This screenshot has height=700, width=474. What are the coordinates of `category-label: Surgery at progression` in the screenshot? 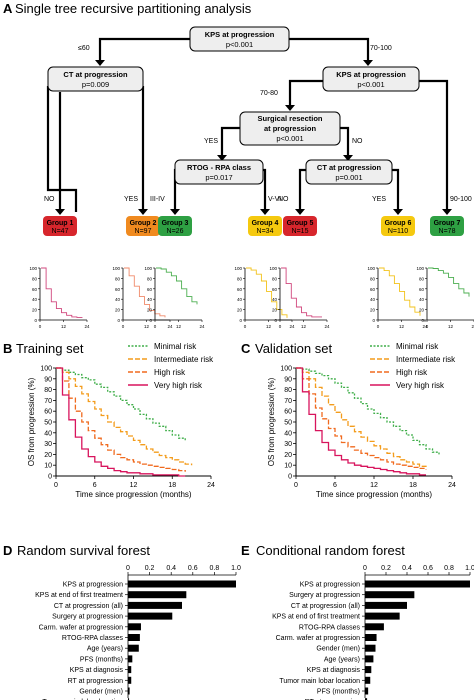 It's located at (87, 617).